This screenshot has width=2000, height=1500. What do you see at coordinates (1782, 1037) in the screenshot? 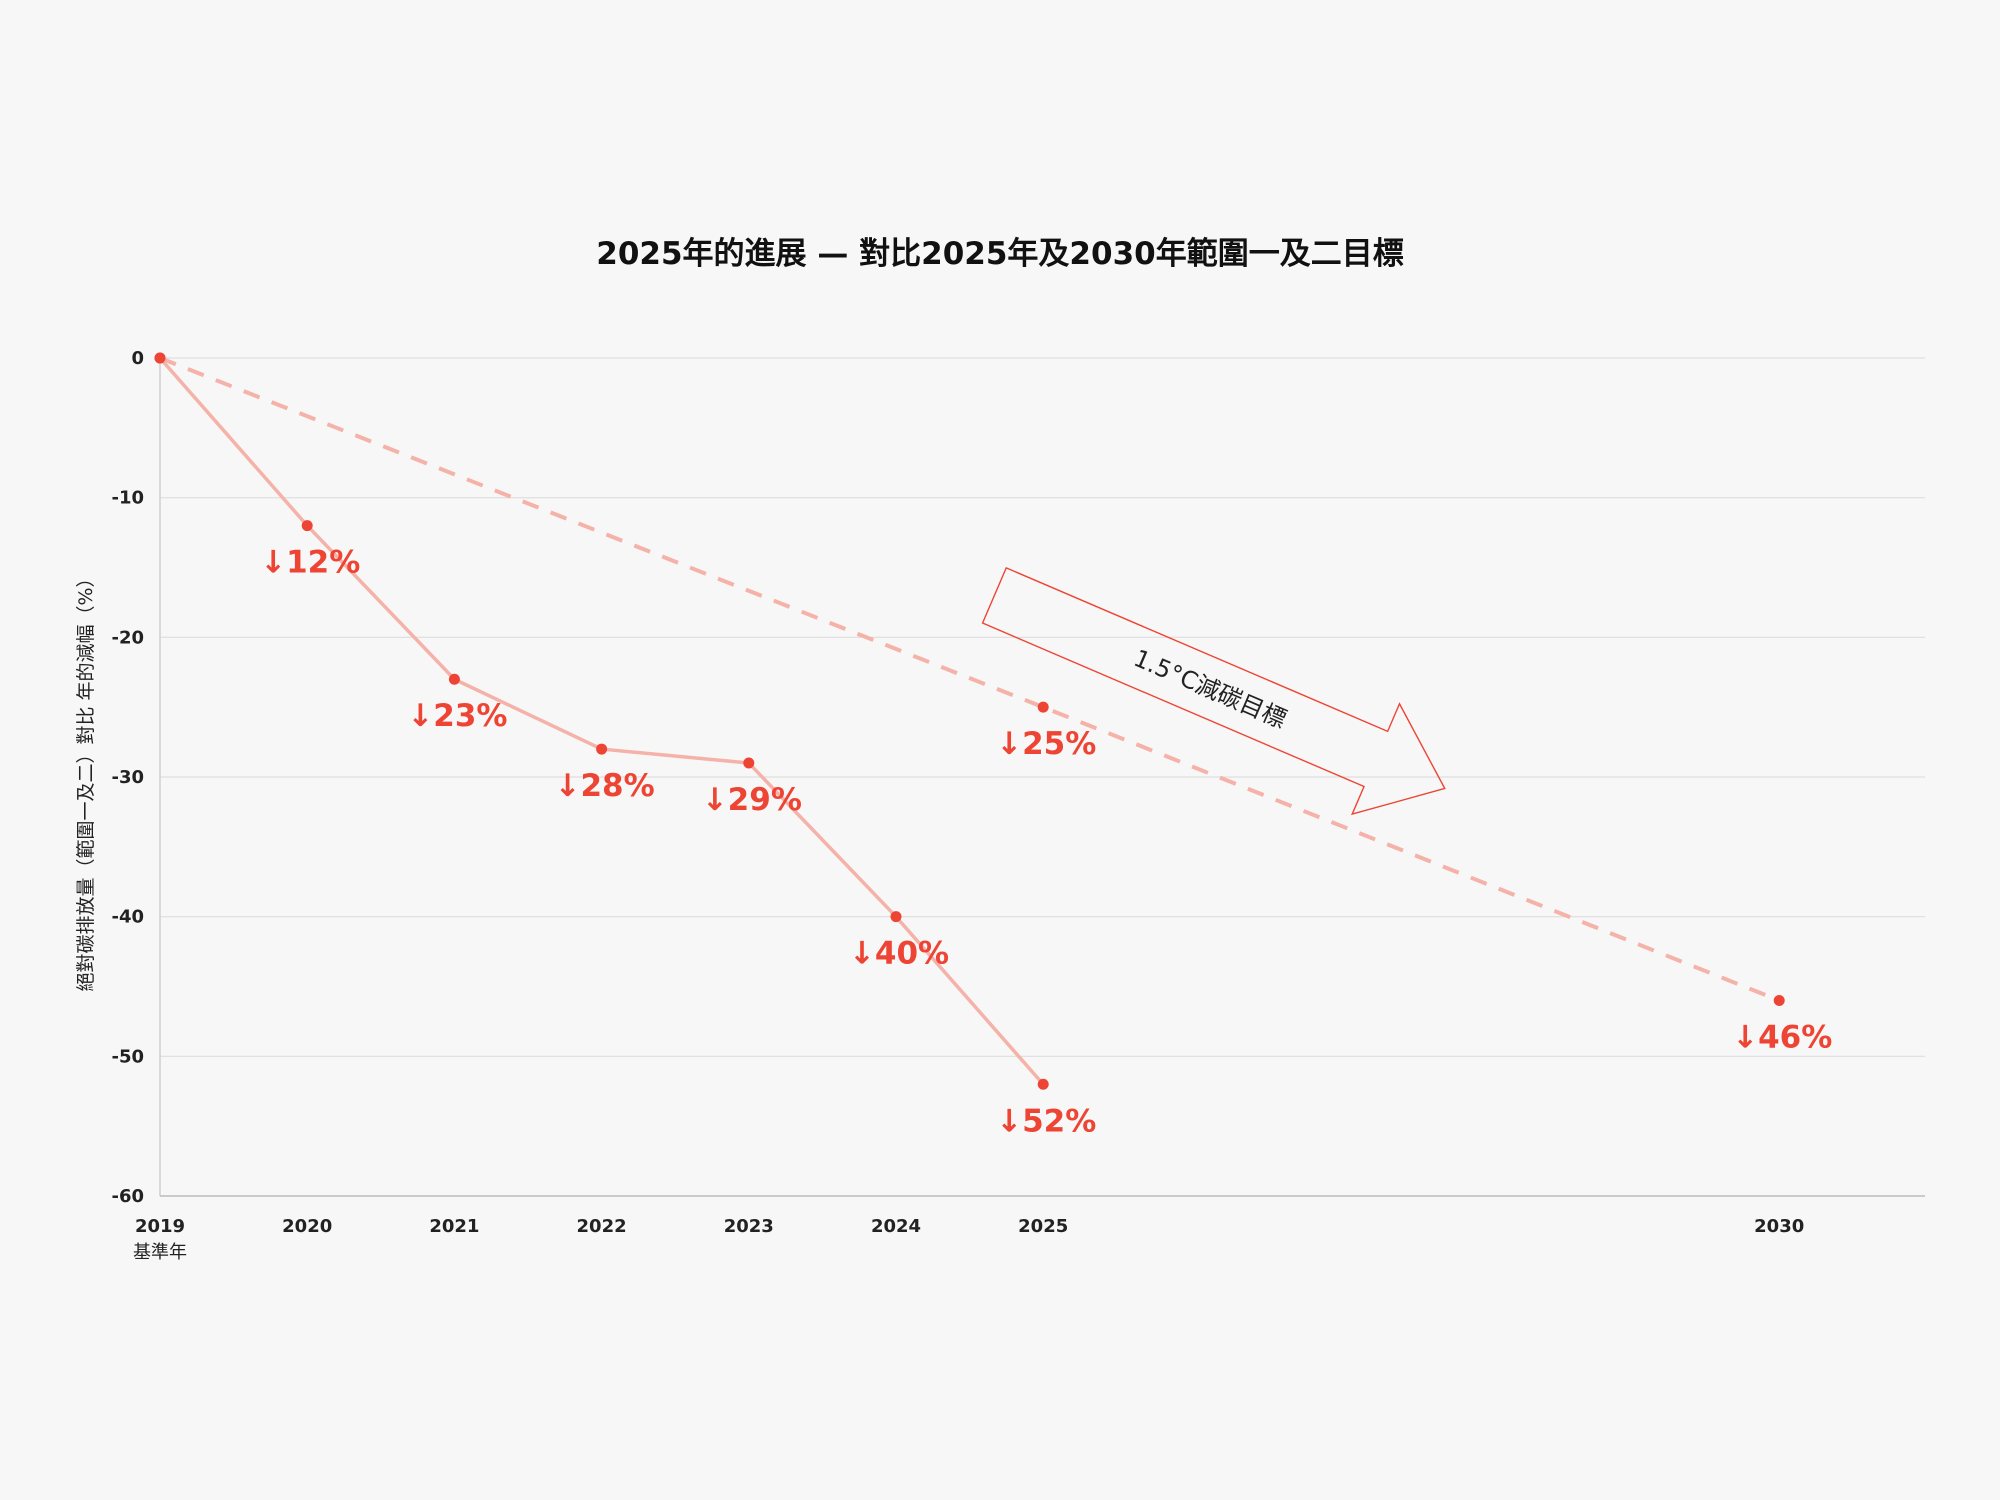
I see `target-data-label: ↓46%` at bounding box center [1782, 1037].